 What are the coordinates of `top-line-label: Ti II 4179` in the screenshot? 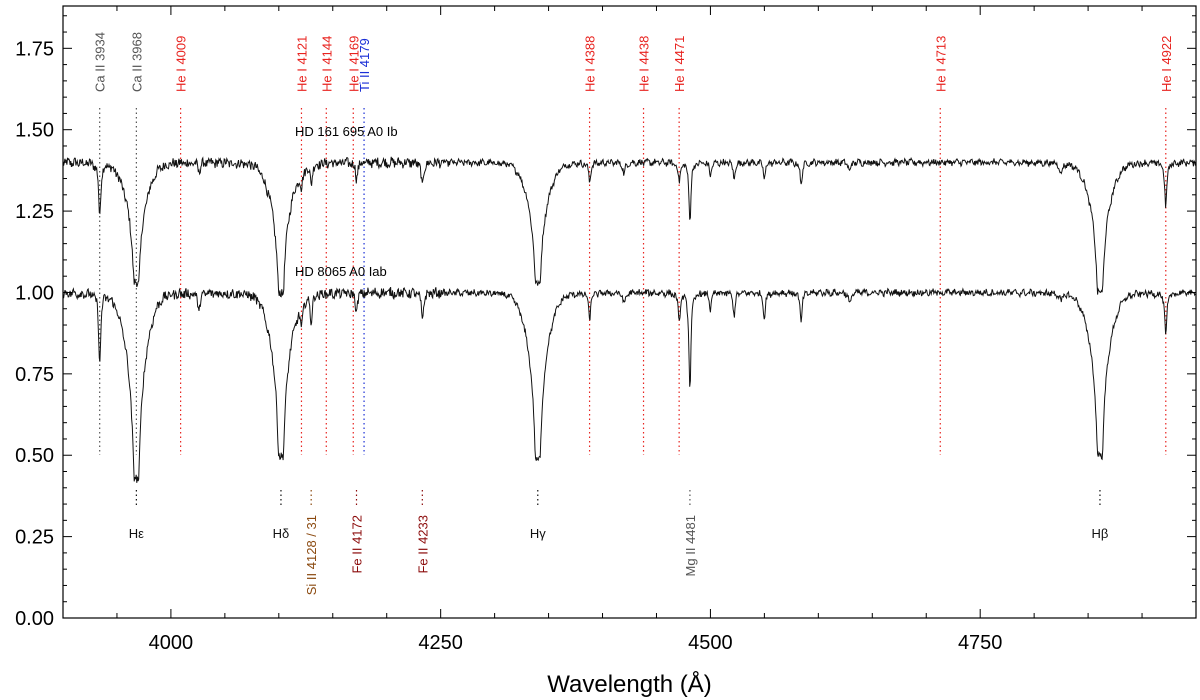 It's located at (364, 65).